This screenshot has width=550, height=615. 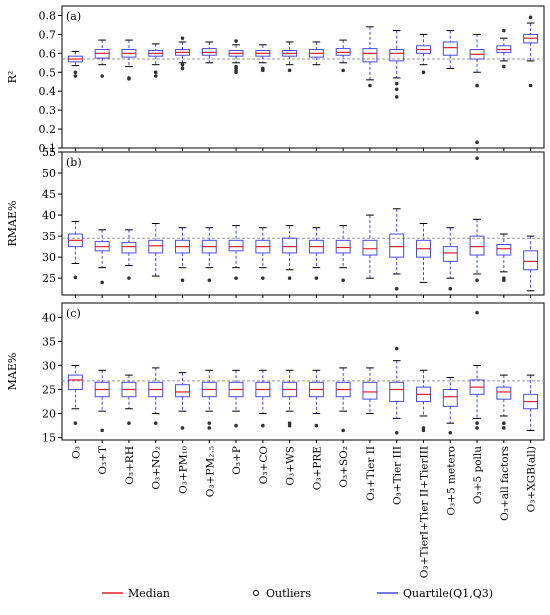 I want to click on y-tick-label: 30, so click(x=49, y=257).